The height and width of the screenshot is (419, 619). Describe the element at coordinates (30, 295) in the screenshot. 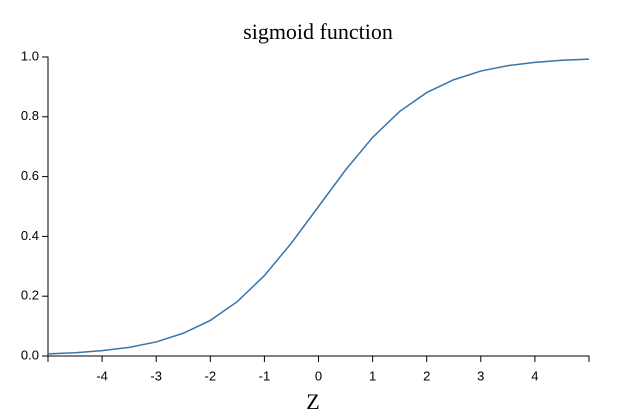

I see `y-tick-label: 0.2` at that location.